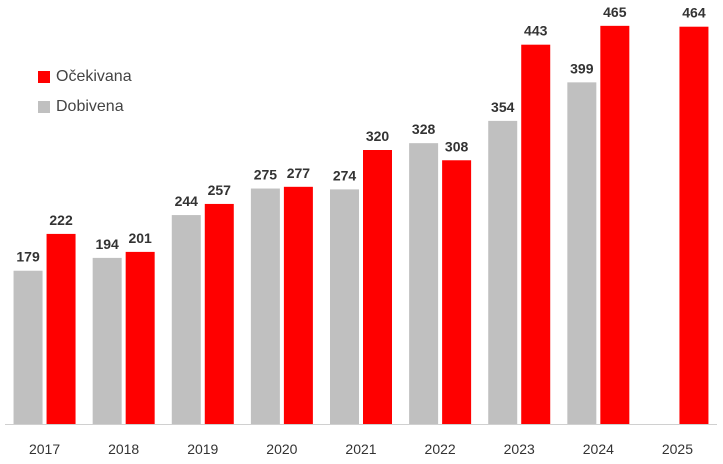 Image resolution: width=723 pixels, height=464 pixels. Describe the element at coordinates (457, 292) in the screenshot. I see `bar-oekivana-2022` at that location.